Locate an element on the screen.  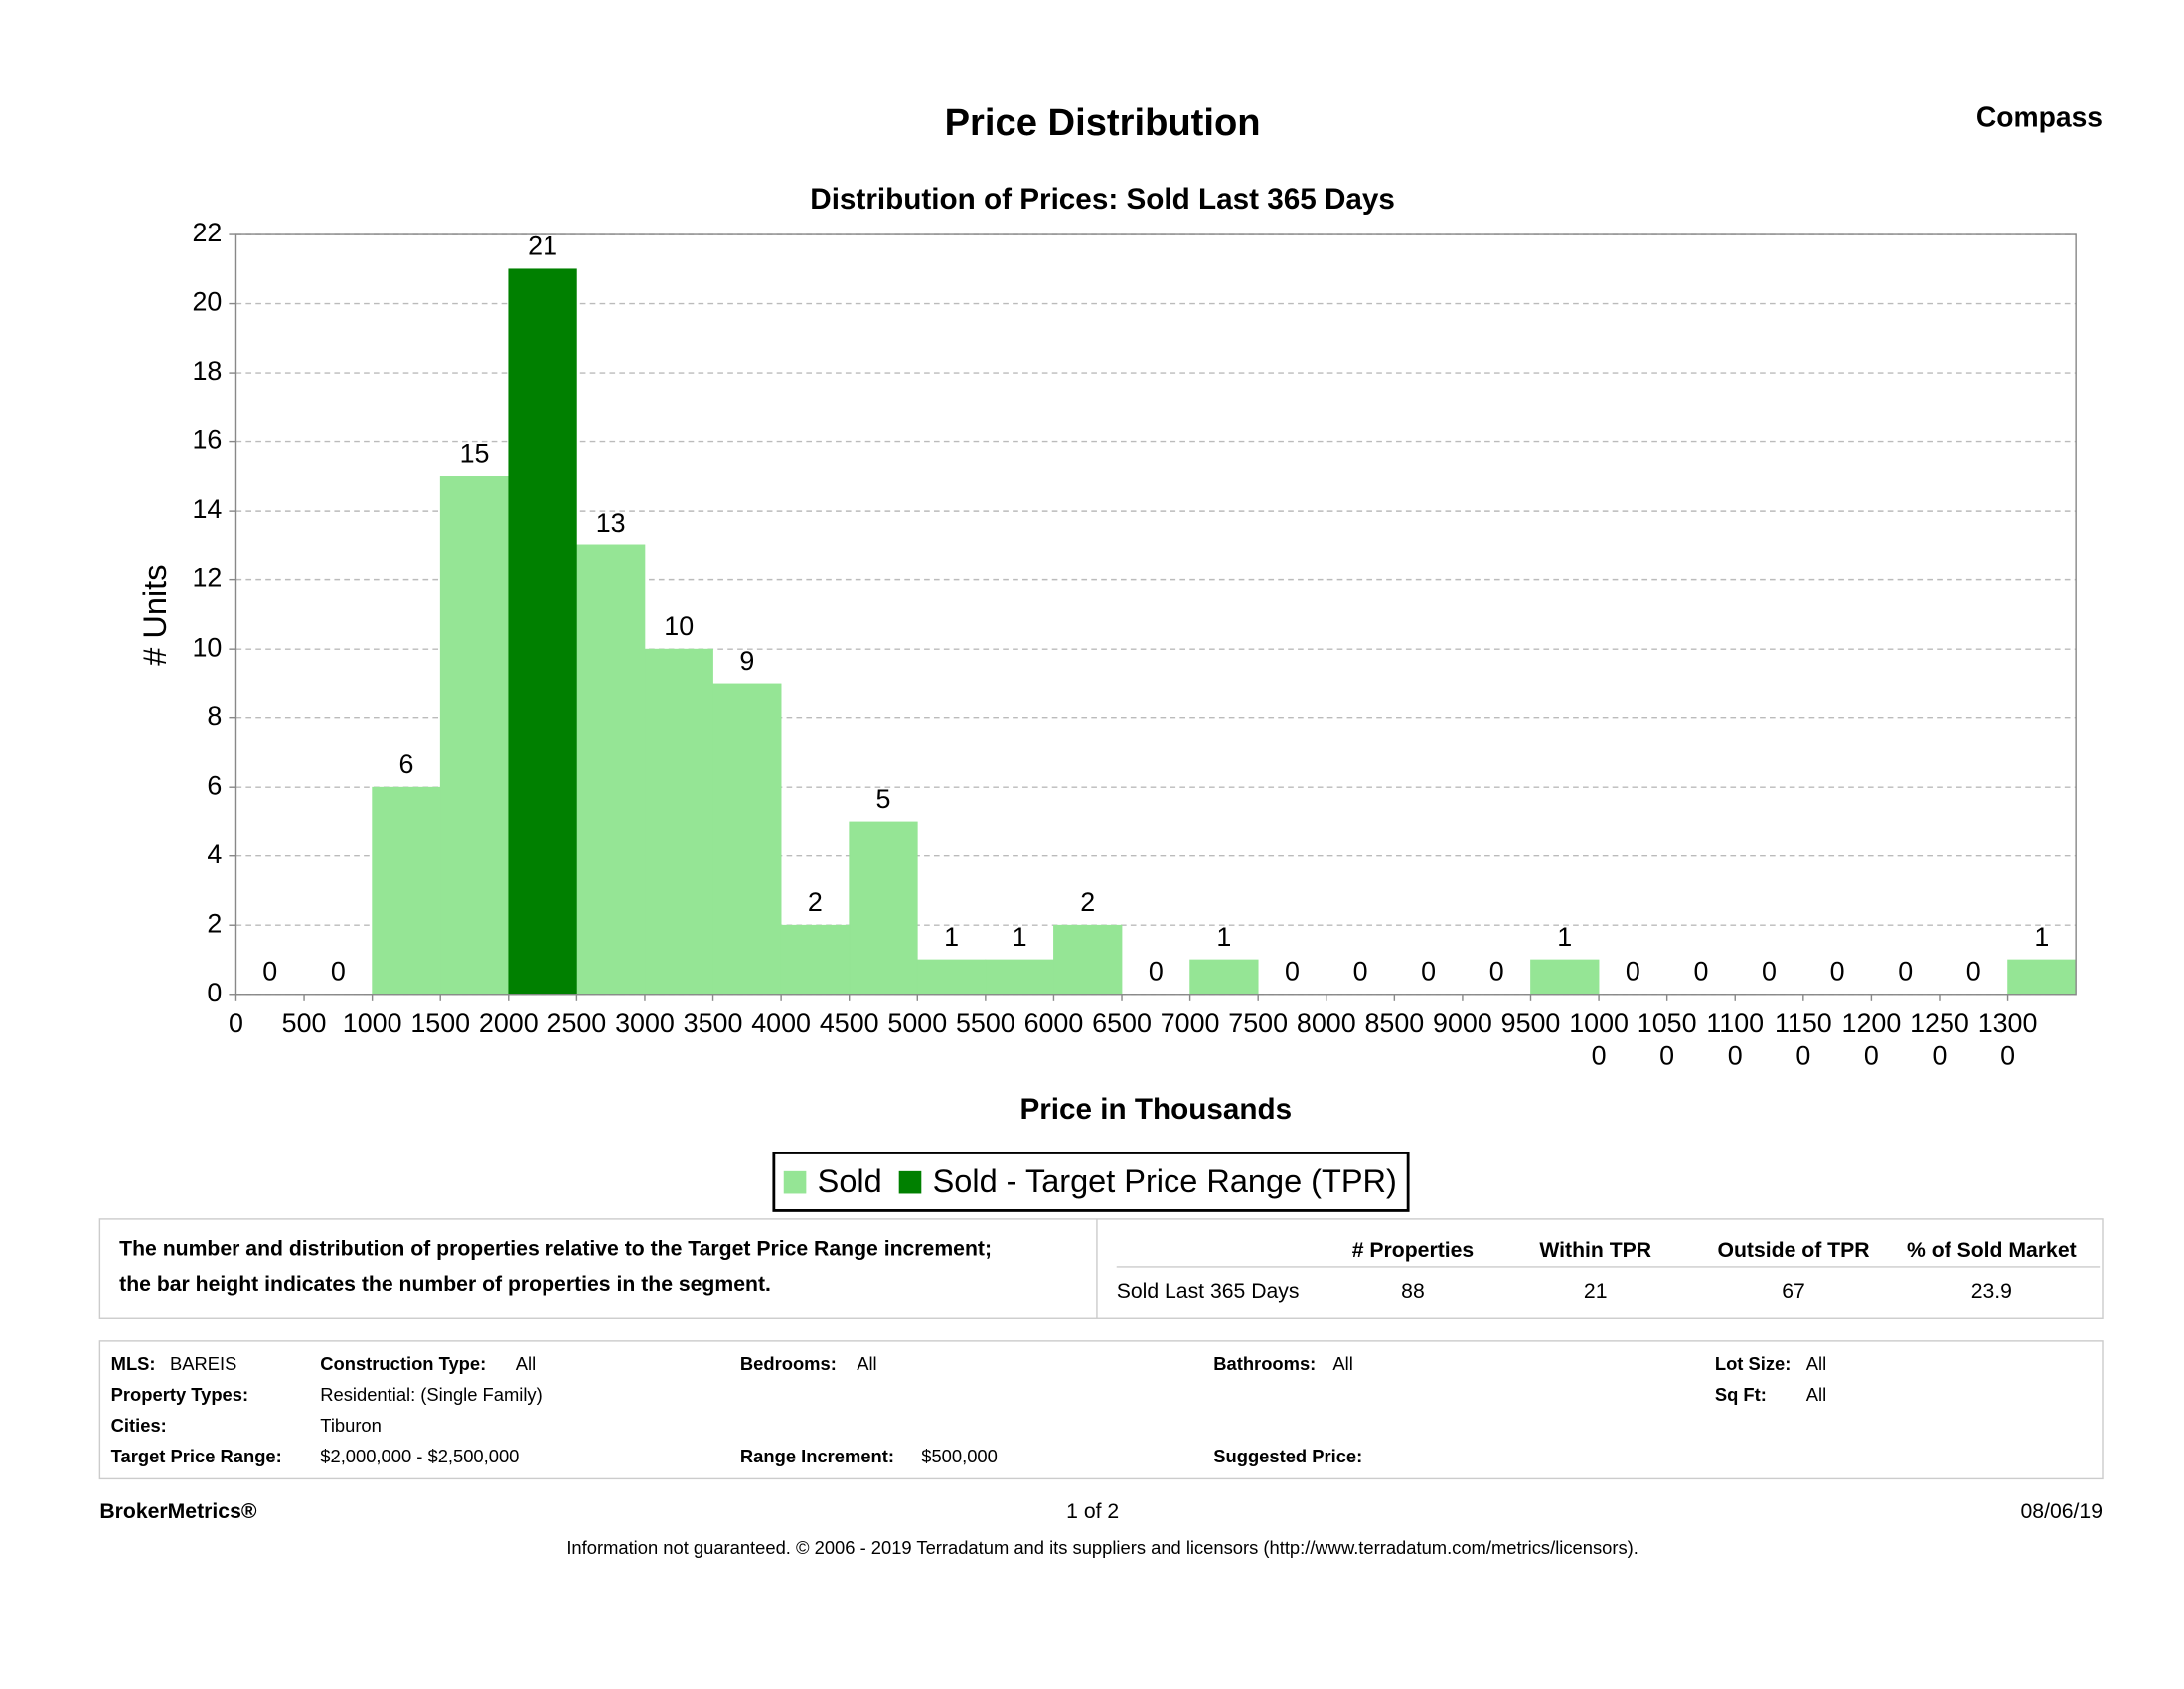
x-tick-label: 1000 0 is located at coordinates (1599, 1039).